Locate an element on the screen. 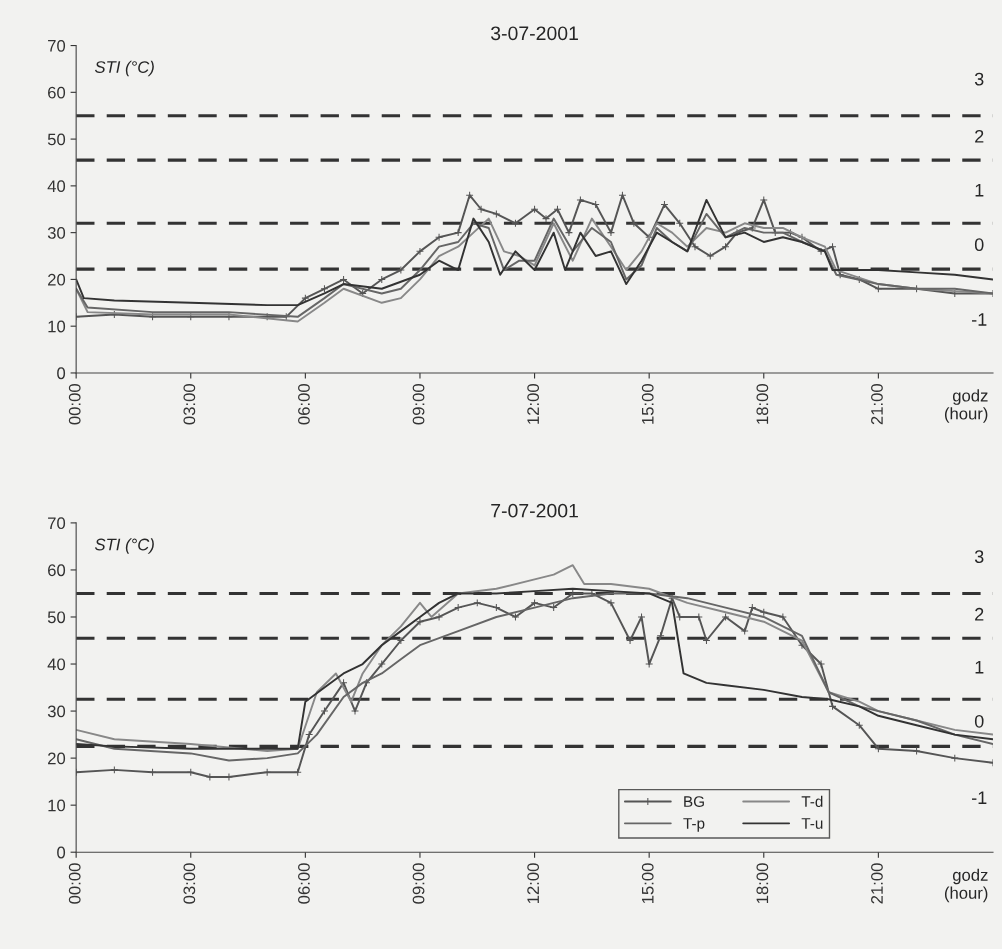 The width and height of the screenshot is (1002, 949). legend-label: T-u is located at coordinates (812, 823).